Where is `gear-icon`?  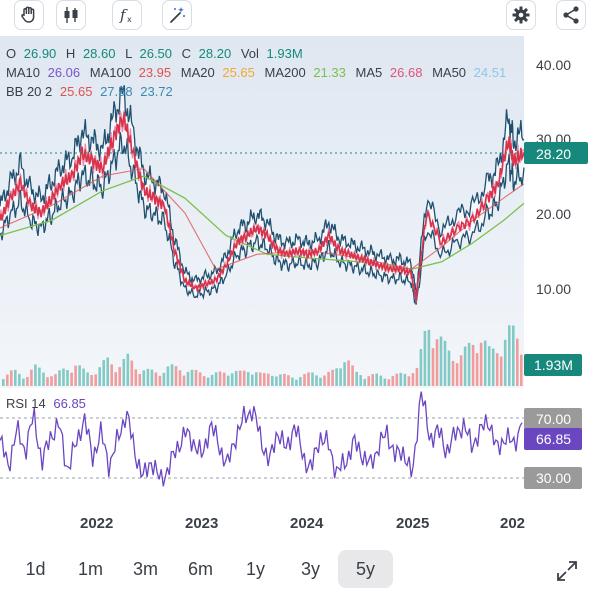 gear-icon is located at coordinates (521, 15).